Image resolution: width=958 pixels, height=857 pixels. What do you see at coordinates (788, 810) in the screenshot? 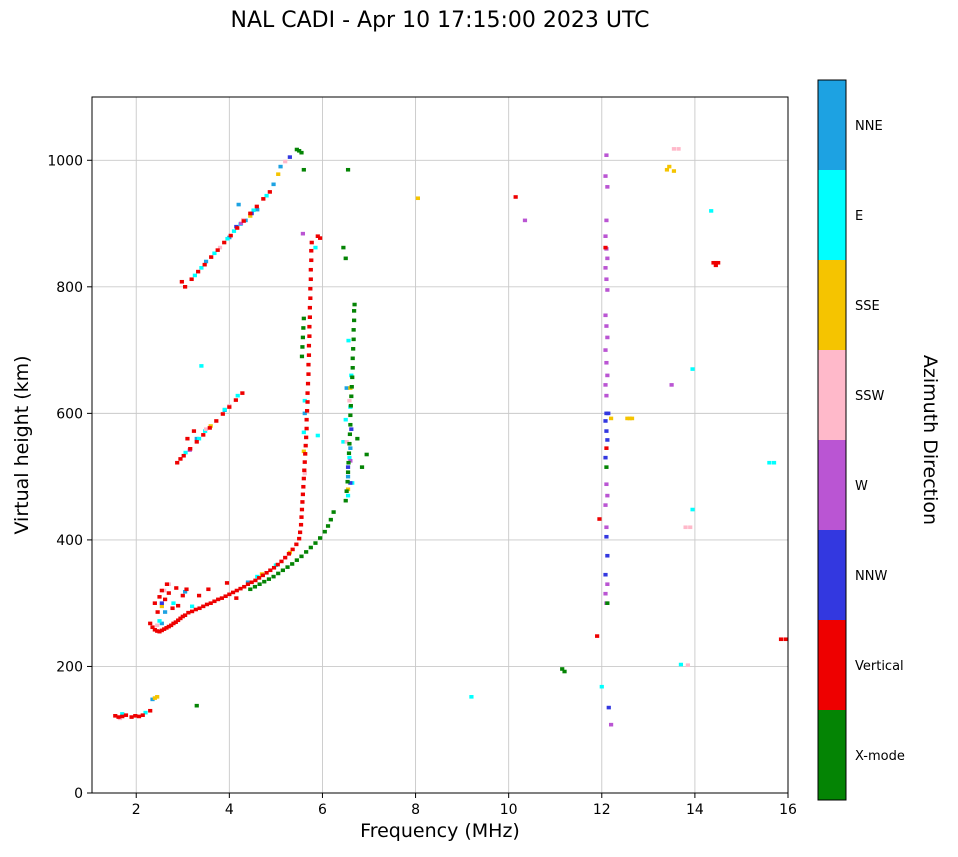
I see `x-tick-label: 16` at bounding box center [788, 810].